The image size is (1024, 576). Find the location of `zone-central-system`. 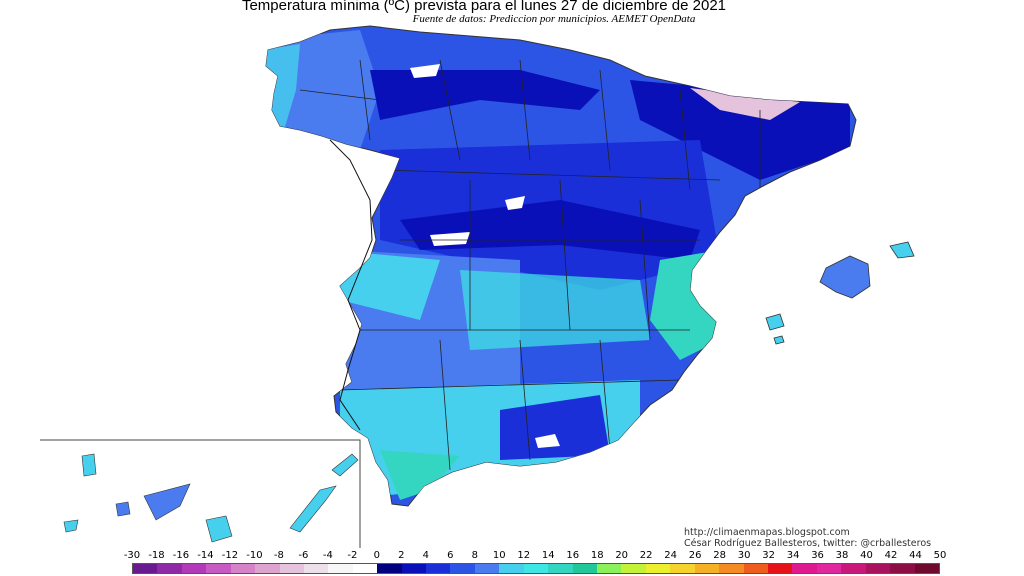

zone-central-system is located at coordinates (550, 230).